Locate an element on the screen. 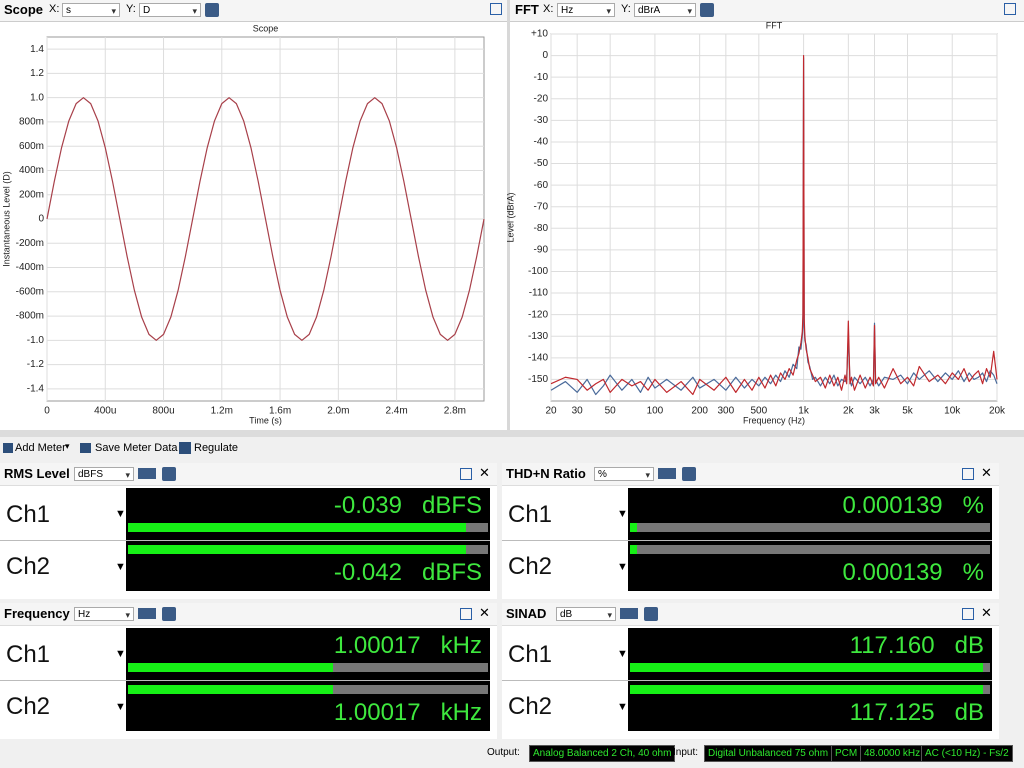  readout-unit: kHz is located at coordinates (461, 645).